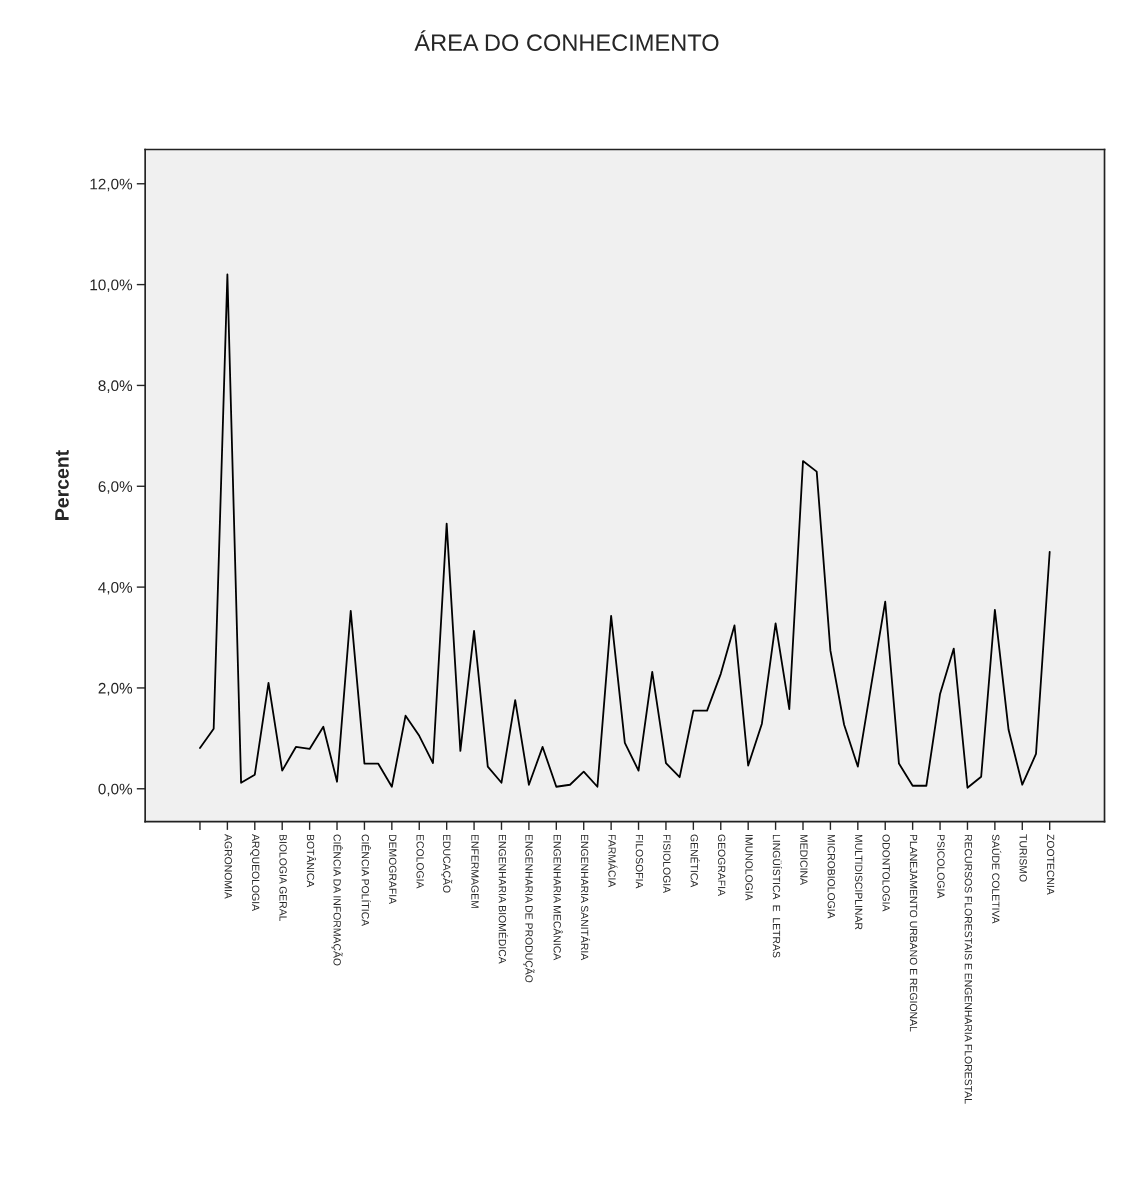  Describe the element at coordinates (804, 859) in the screenshot. I see `x-tick-label: MEDICINA` at that location.